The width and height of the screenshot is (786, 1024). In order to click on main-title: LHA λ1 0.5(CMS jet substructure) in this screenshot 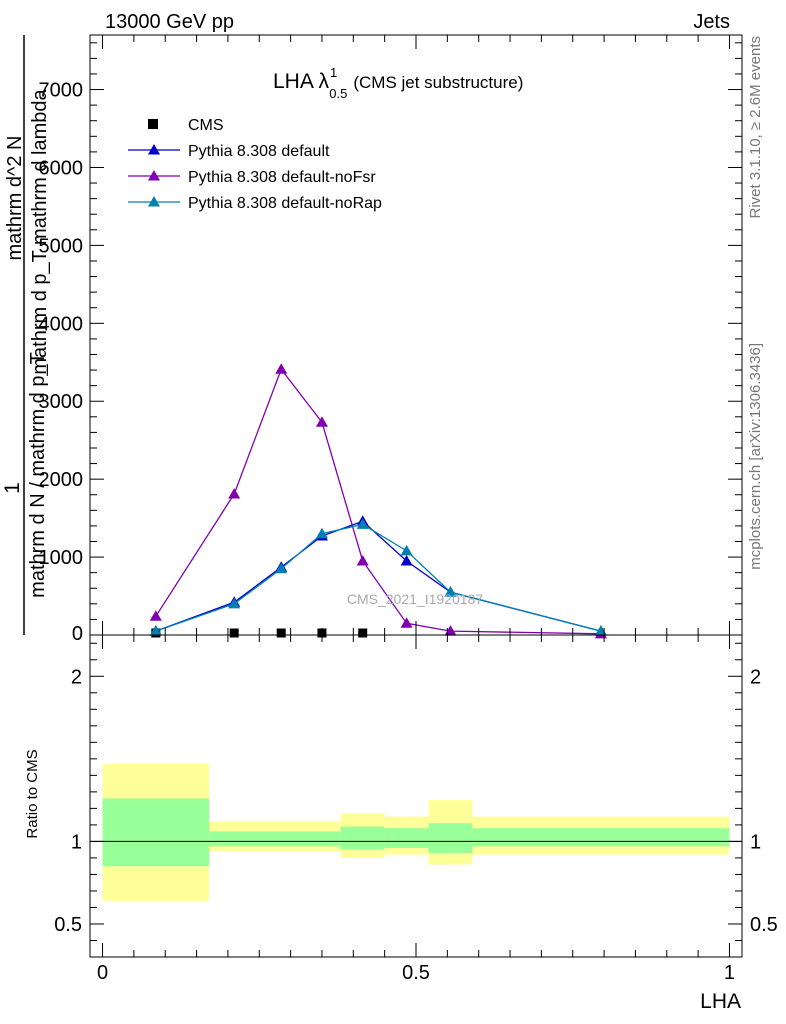, I will do `click(398, 83)`.